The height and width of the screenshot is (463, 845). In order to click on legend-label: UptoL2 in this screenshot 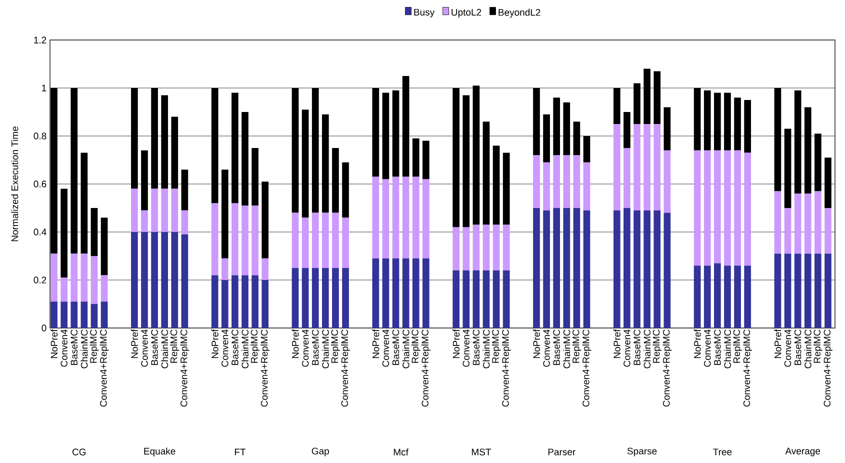, I will do `click(467, 13)`.